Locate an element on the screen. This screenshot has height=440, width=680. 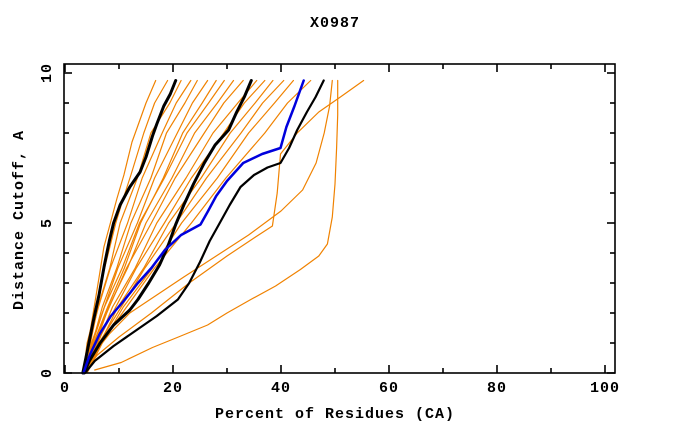
x-tick-label-80: 80 is located at coordinates (497, 388).